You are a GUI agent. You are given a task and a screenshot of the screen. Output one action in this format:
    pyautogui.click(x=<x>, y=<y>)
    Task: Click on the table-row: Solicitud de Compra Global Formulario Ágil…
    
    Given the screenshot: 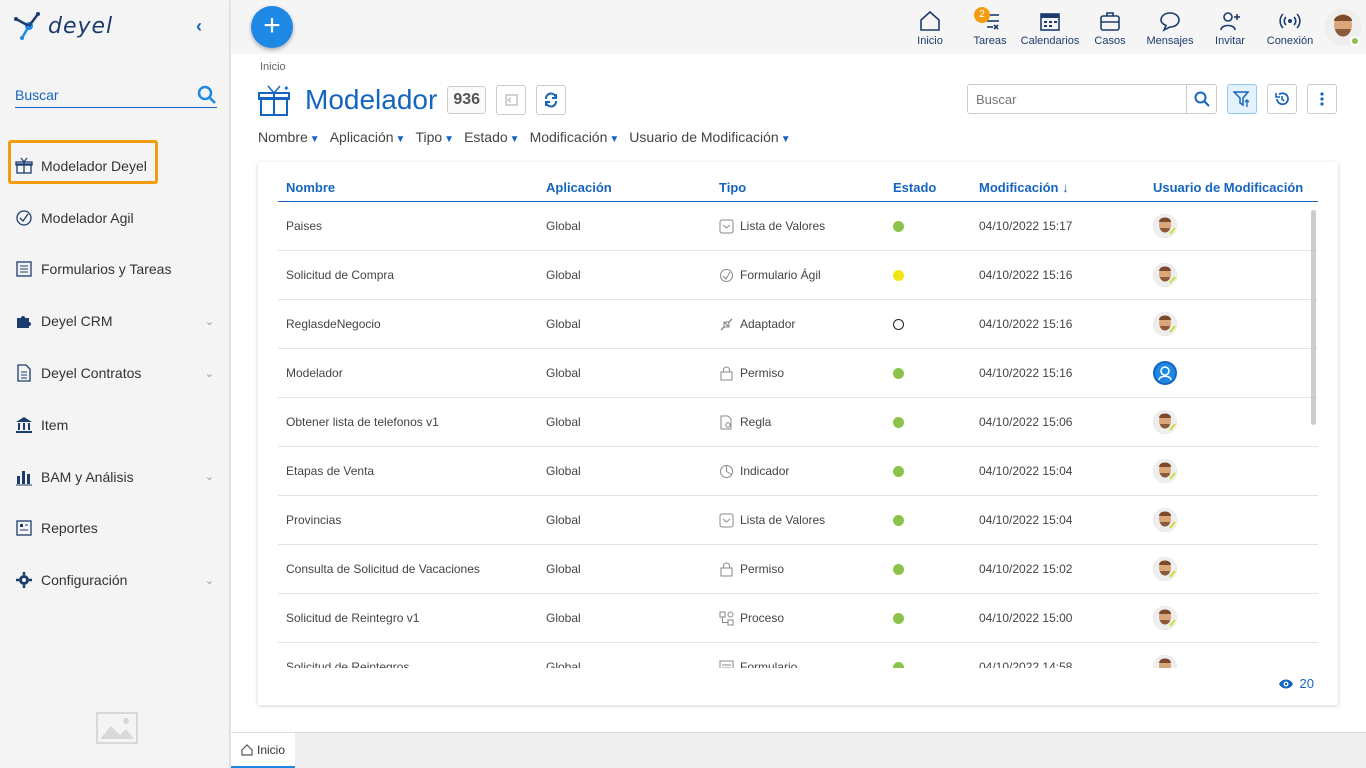 What is the action you would take?
    pyautogui.click(x=798, y=275)
    